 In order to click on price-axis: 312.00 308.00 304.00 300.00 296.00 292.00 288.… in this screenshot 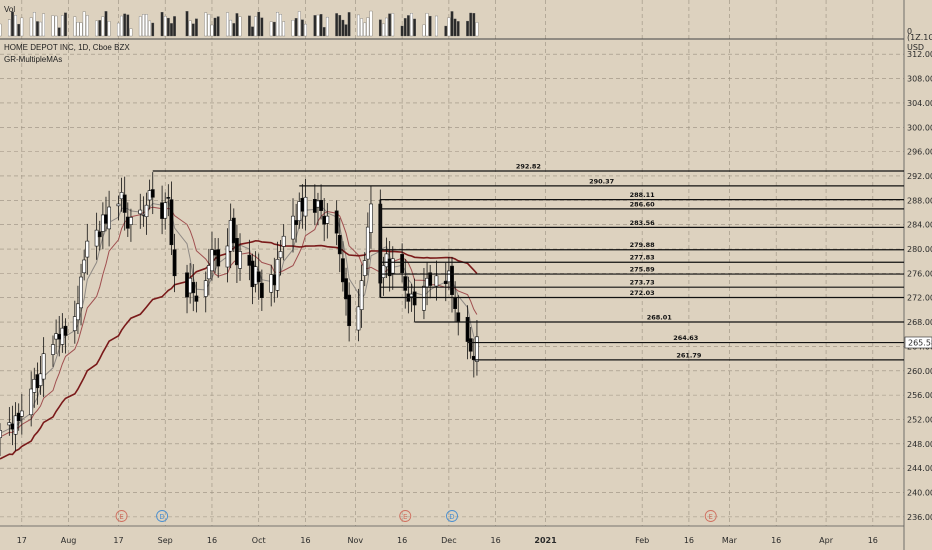, I will do `click(919, 286)`.